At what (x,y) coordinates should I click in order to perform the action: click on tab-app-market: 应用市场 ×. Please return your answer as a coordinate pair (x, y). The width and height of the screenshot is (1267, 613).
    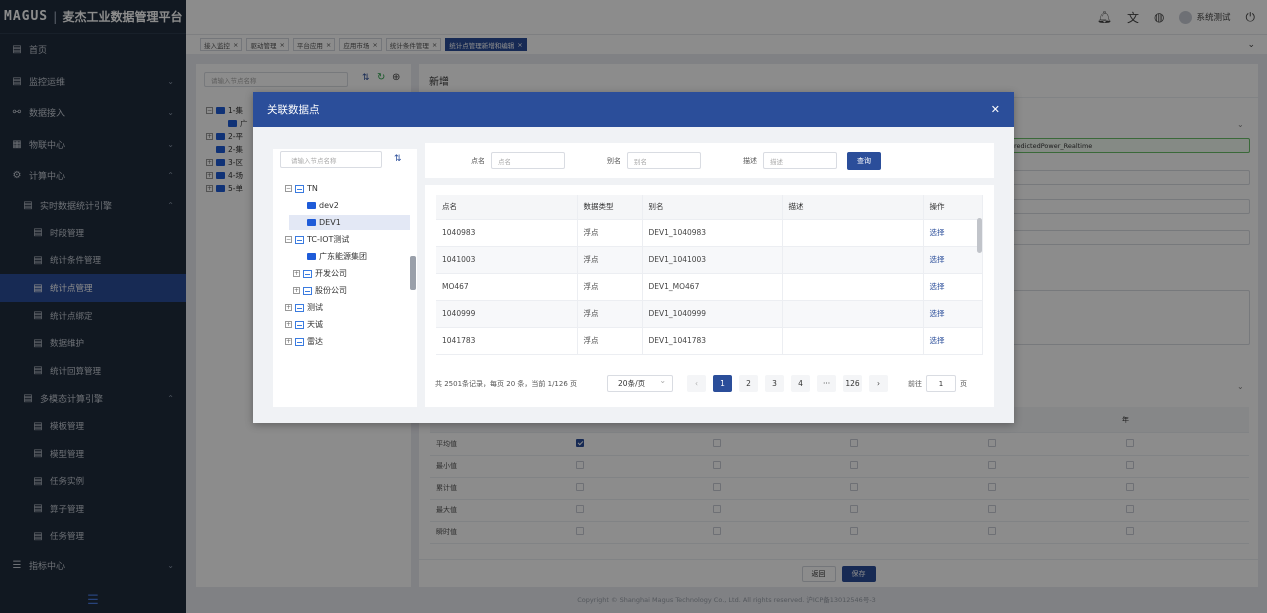
    Looking at the image, I should click on (360, 44).